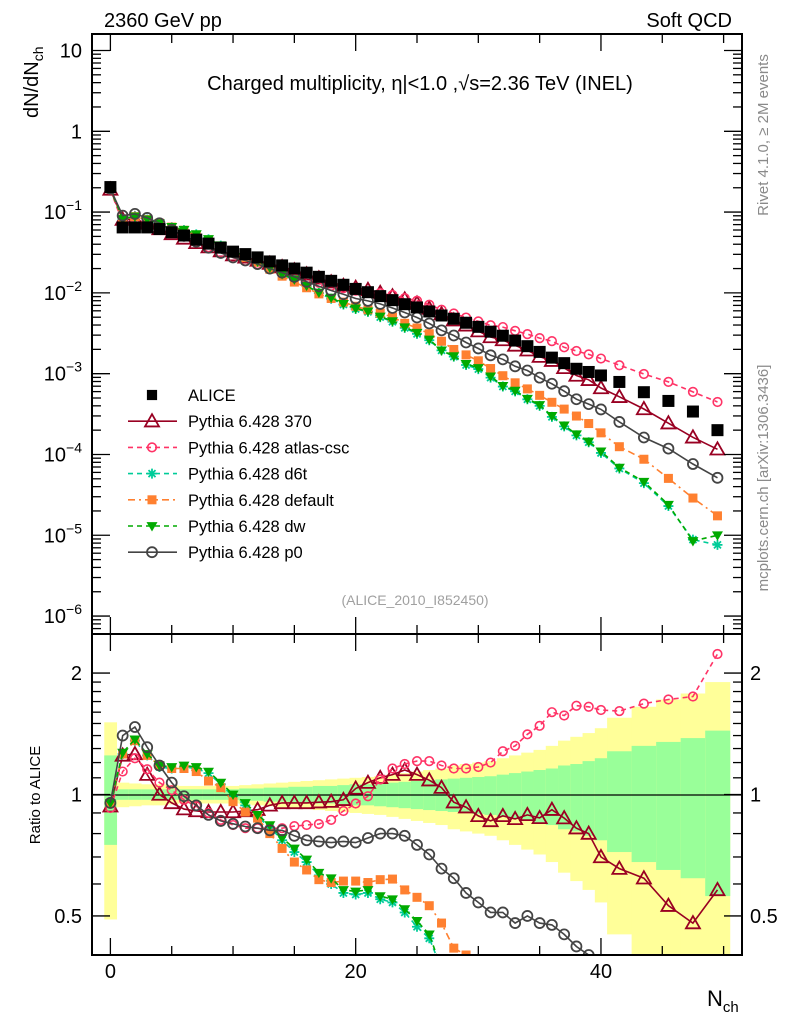 The height and width of the screenshot is (1024, 786). I want to click on data-point-d6t, so click(717, 544).